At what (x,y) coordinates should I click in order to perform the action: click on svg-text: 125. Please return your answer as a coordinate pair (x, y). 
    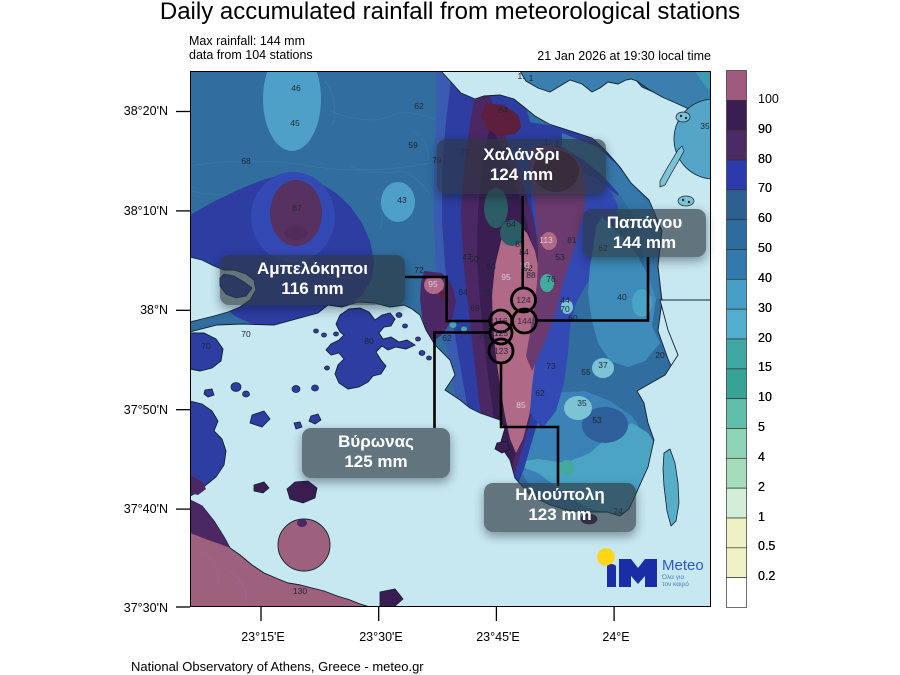
    Looking at the image, I should click on (501, 333).